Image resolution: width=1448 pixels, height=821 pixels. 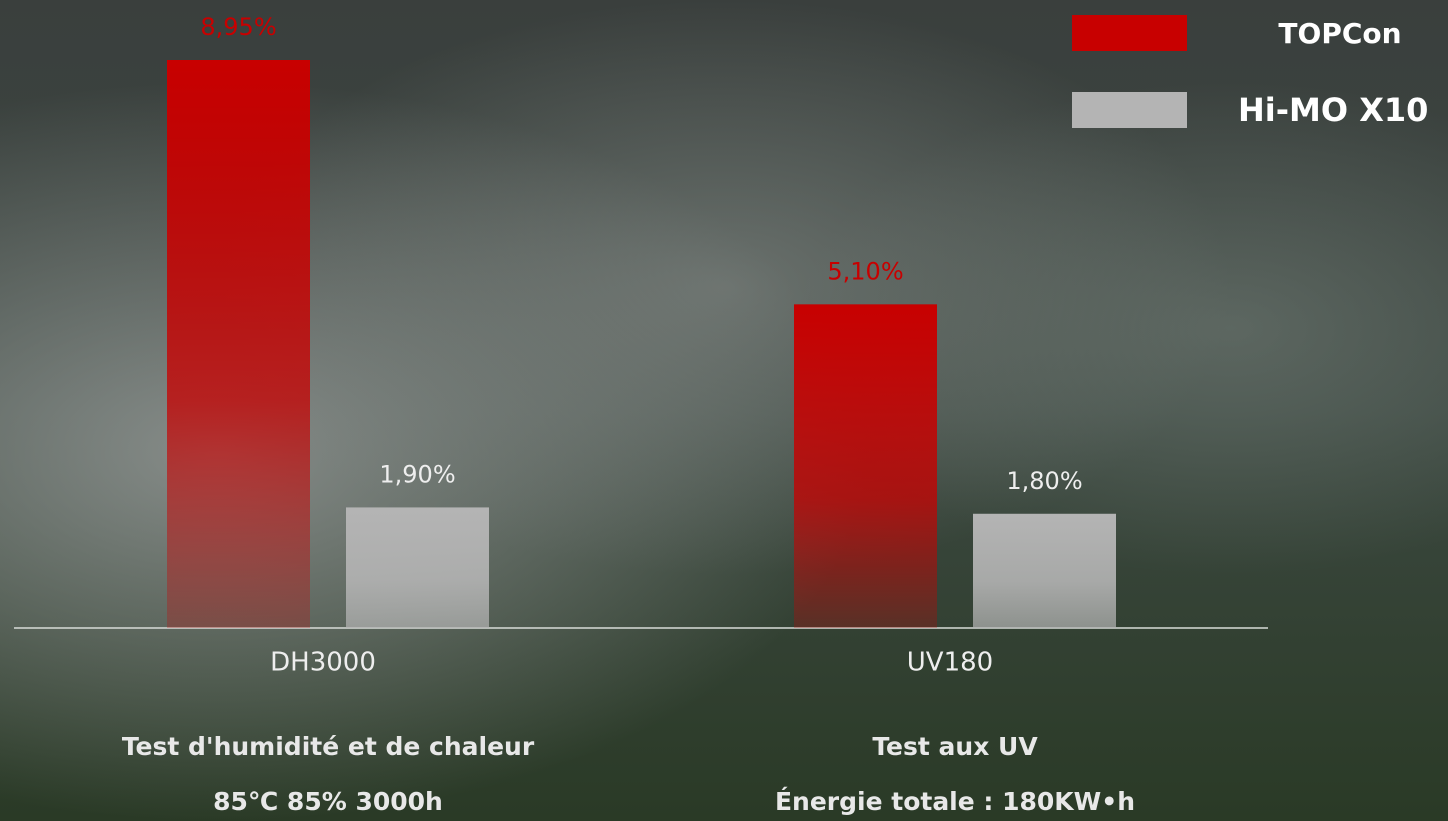 What do you see at coordinates (950, 663) in the screenshot?
I see `x-tick-label: UV180` at bounding box center [950, 663].